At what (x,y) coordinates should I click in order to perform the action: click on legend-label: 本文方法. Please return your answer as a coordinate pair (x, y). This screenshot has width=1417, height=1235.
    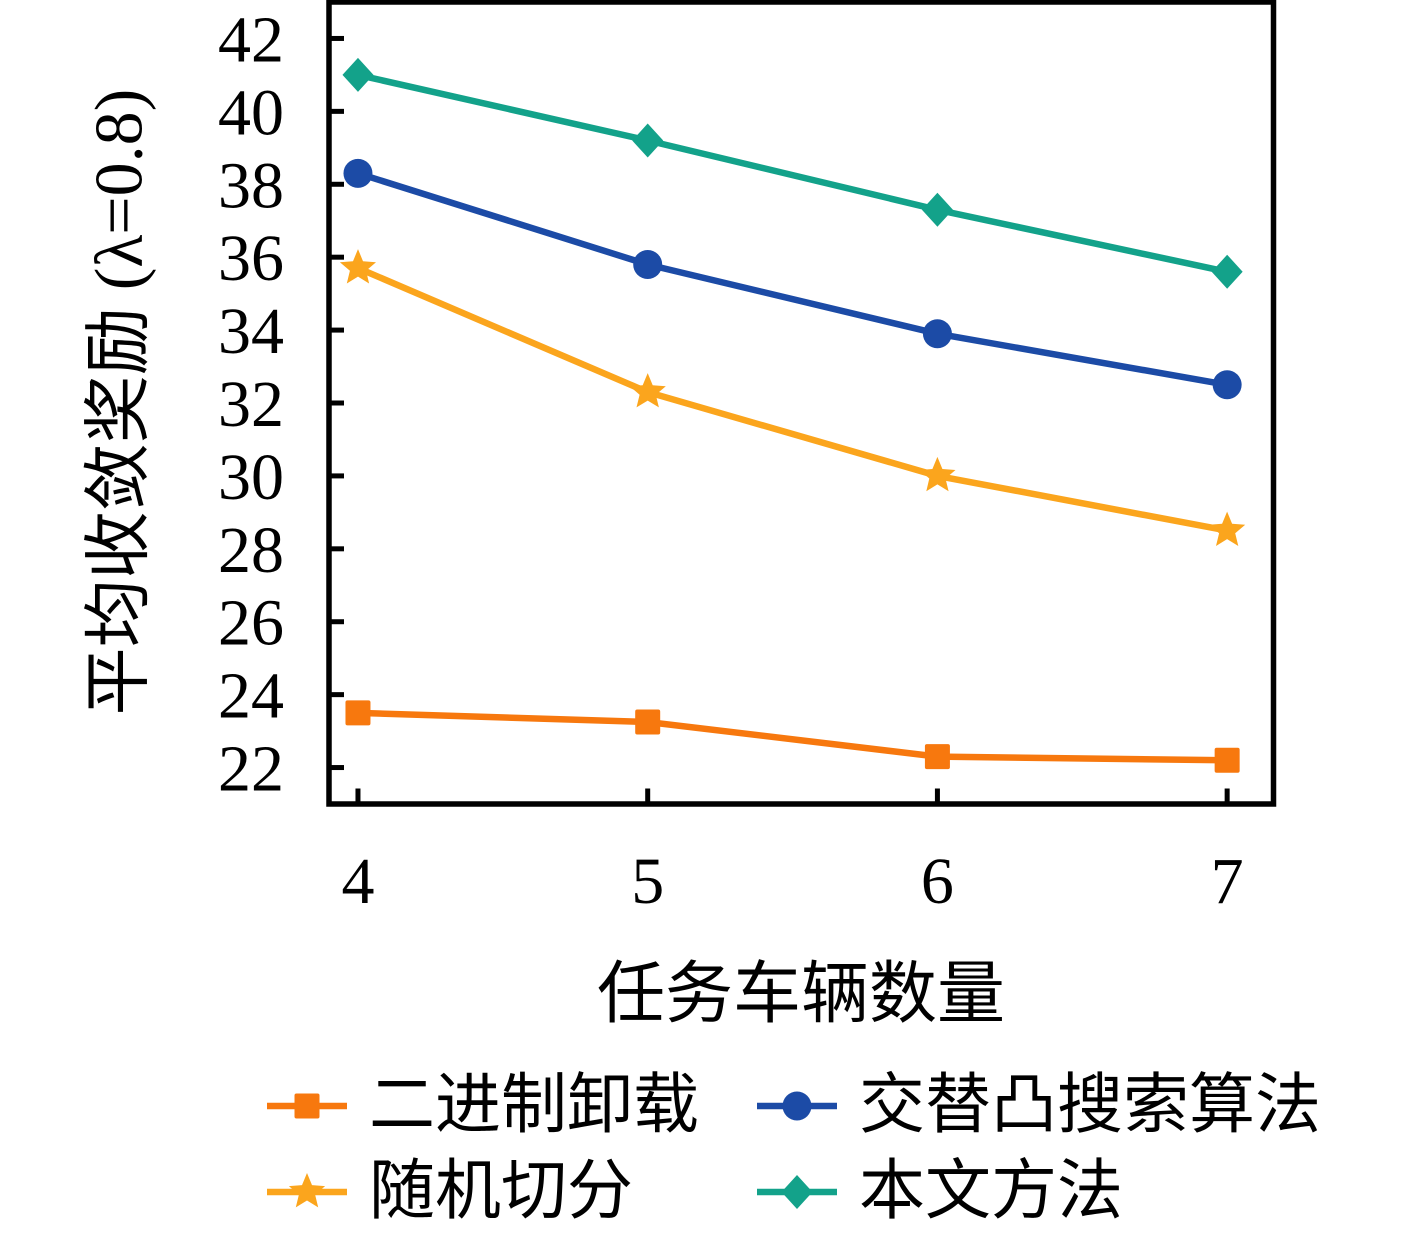
    Looking at the image, I should click on (991, 1191).